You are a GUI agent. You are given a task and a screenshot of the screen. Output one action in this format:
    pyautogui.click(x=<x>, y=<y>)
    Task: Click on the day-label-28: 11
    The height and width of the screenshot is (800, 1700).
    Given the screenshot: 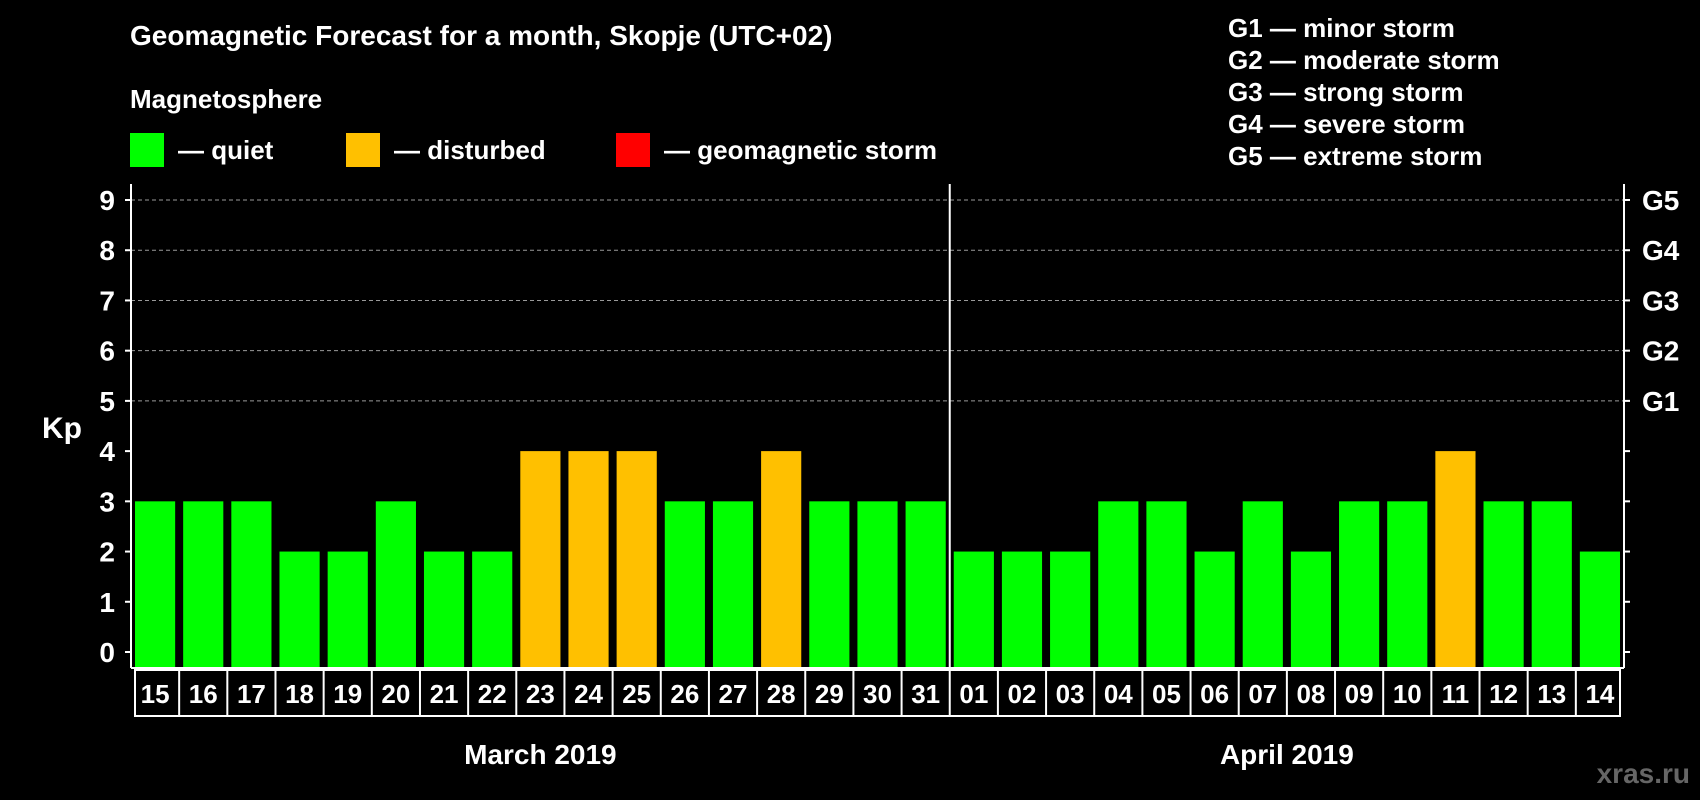 What is the action you would take?
    pyautogui.click(x=1456, y=694)
    